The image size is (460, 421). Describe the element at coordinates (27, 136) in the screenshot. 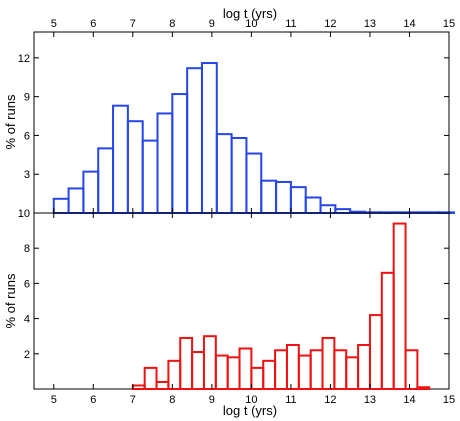

I see `top-y-tick-label: 6` at that location.